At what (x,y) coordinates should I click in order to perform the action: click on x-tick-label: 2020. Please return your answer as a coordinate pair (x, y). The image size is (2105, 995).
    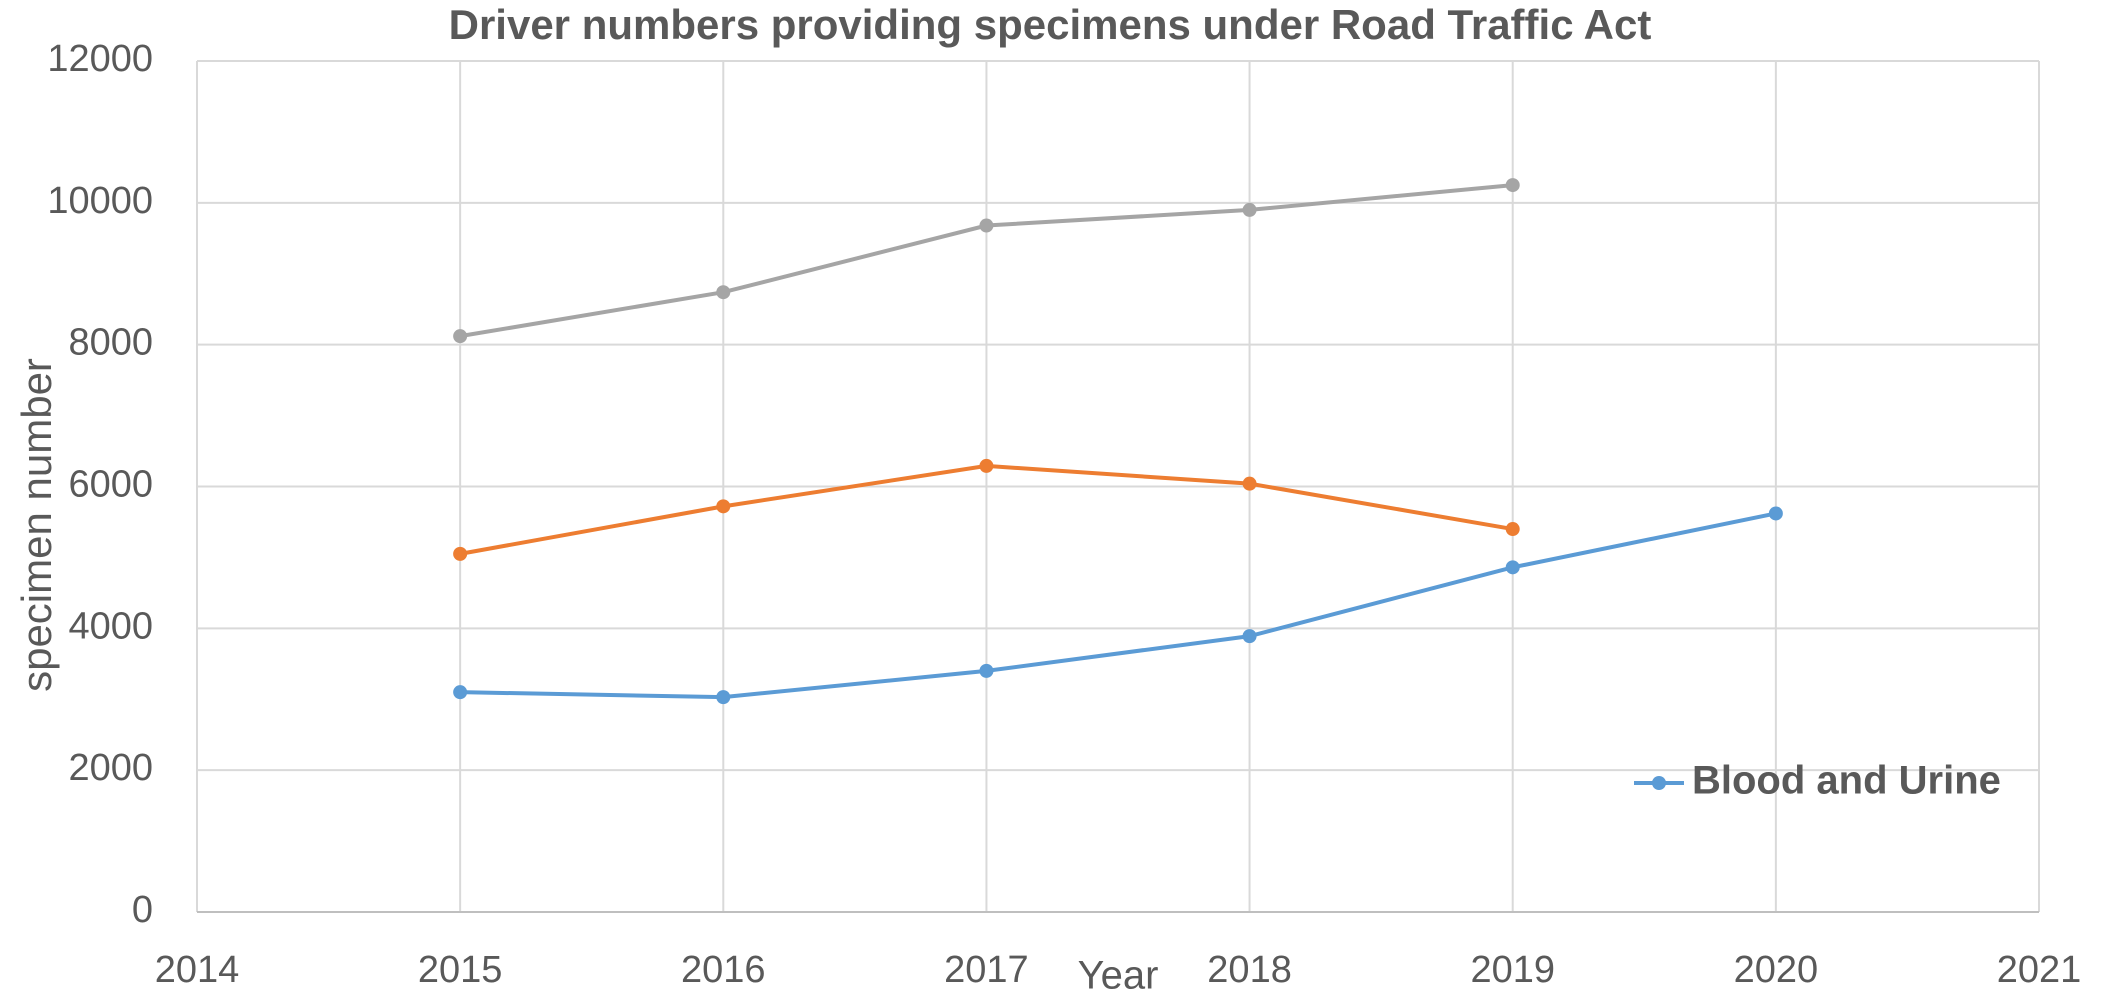
    Looking at the image, I should click on (1776, 970).